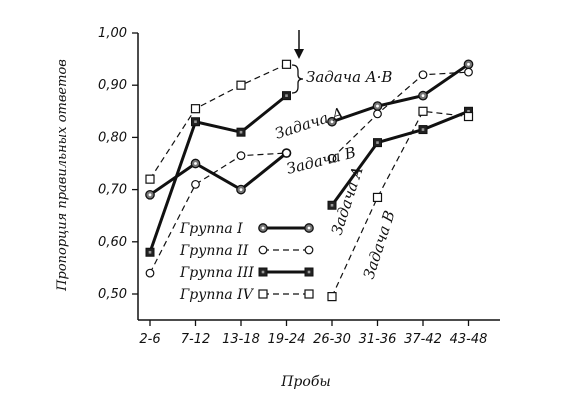 The height and width of the screenshot is (407, 571). I want to click on legend-label: Группа IV, so click(217, 295).